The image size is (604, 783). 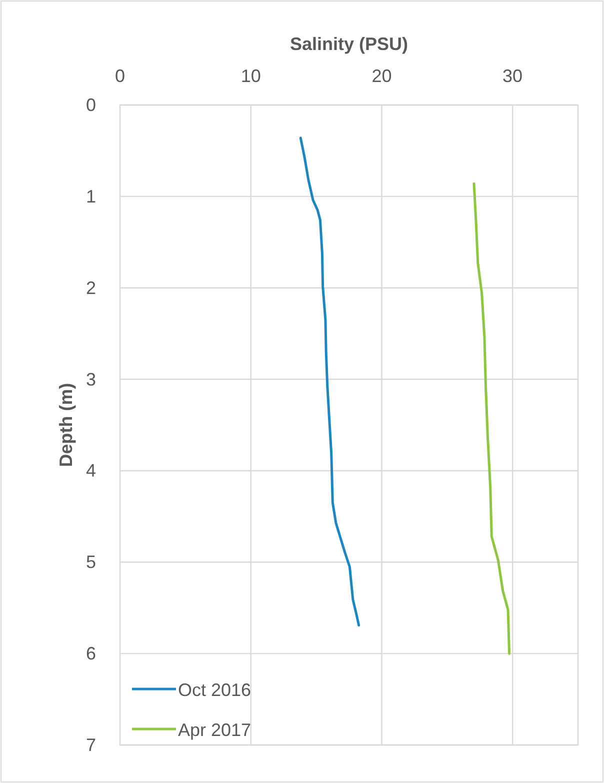 What do you see at coordinates (382, 76) in the screenshot?
I see `x-tick-label: 20` at bounding box center [382, 76].